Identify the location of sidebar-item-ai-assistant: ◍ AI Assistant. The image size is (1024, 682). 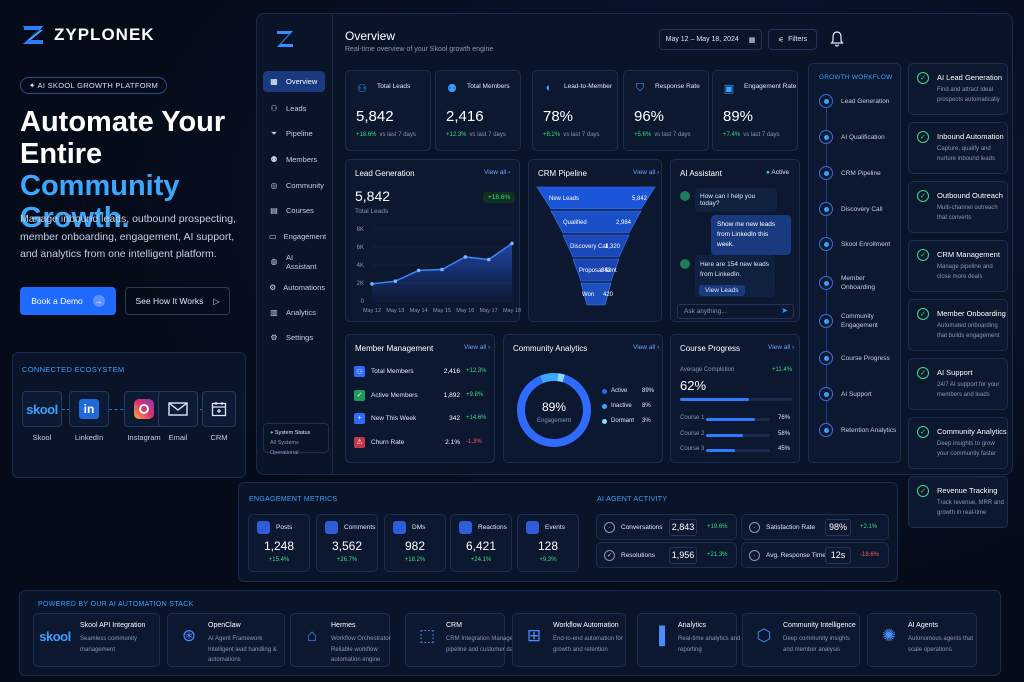
(294, 261).